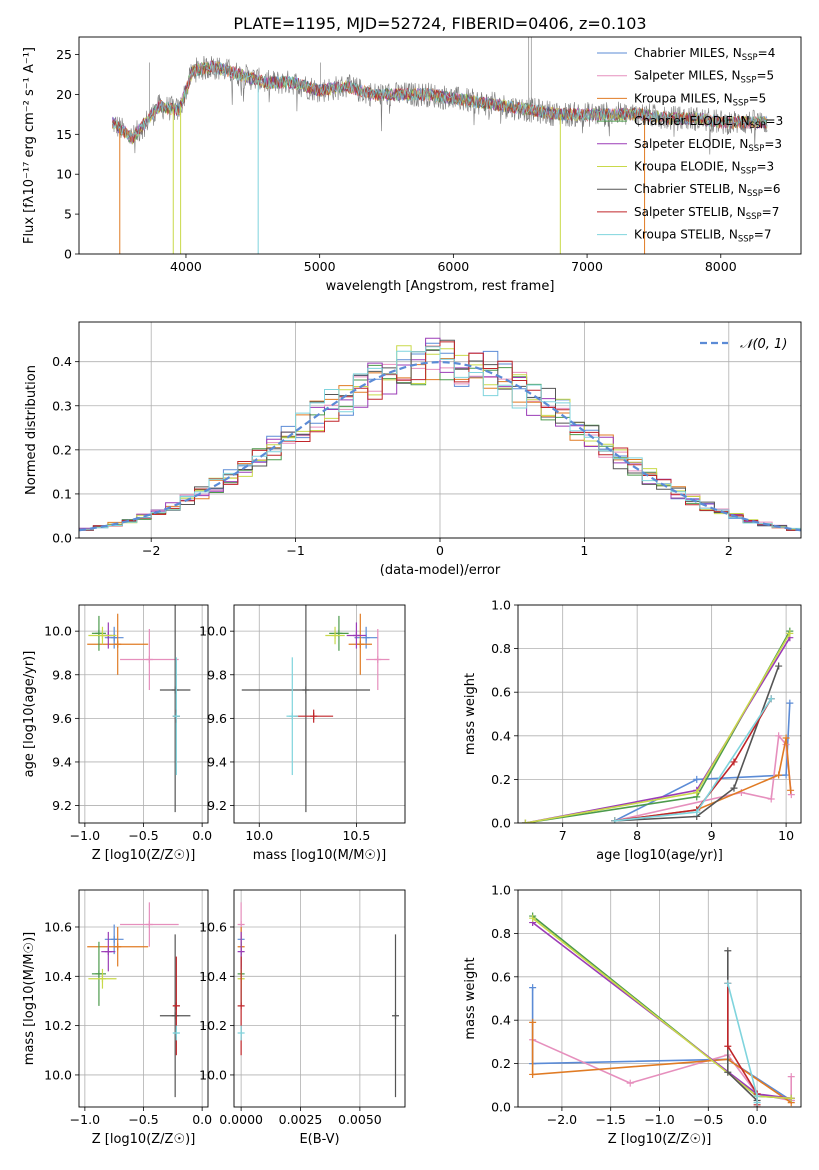 The image size is (819, 1170). Describe the element at coordinates (319, 855) in the screenshot. I see `x-axis-label: mass [log10(M/M☉)]` at that location.